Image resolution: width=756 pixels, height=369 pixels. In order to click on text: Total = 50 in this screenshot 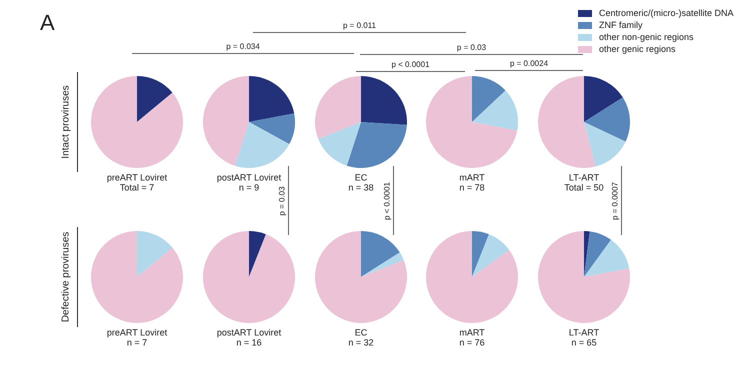, I will do `click(584, 187)`.